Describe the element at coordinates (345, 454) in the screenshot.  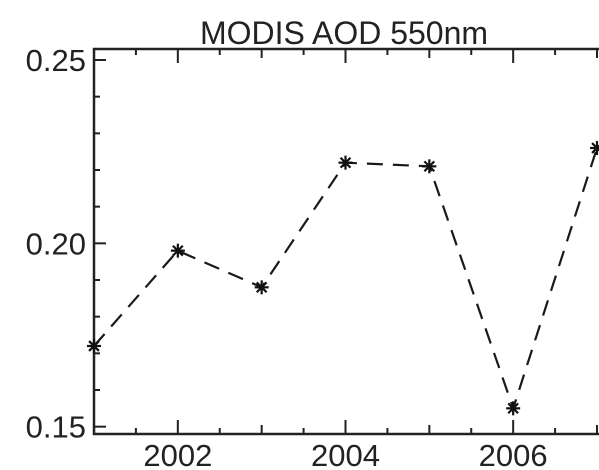
I see `x-tick-label: 2004` at that location.